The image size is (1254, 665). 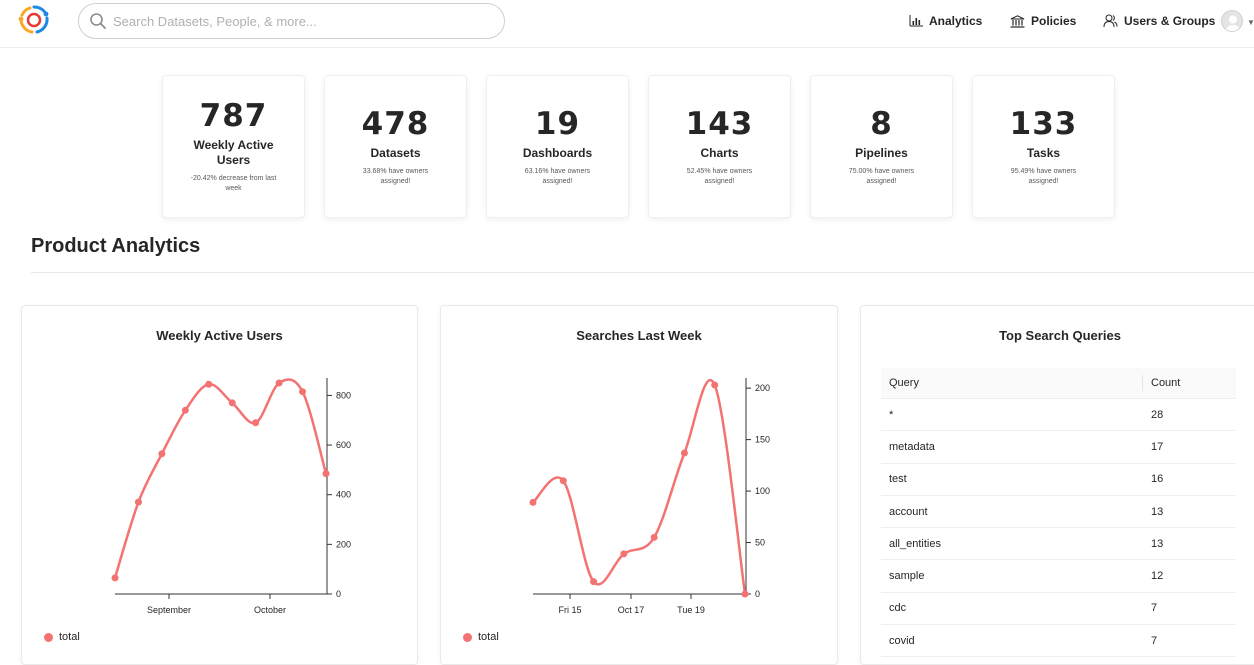 What do you see at coordinates (719, 146) in the screenshot?
I see `stat-card-charts: 143 Charts 52.45% have owners assigned!` at bounding box center [719, 146].